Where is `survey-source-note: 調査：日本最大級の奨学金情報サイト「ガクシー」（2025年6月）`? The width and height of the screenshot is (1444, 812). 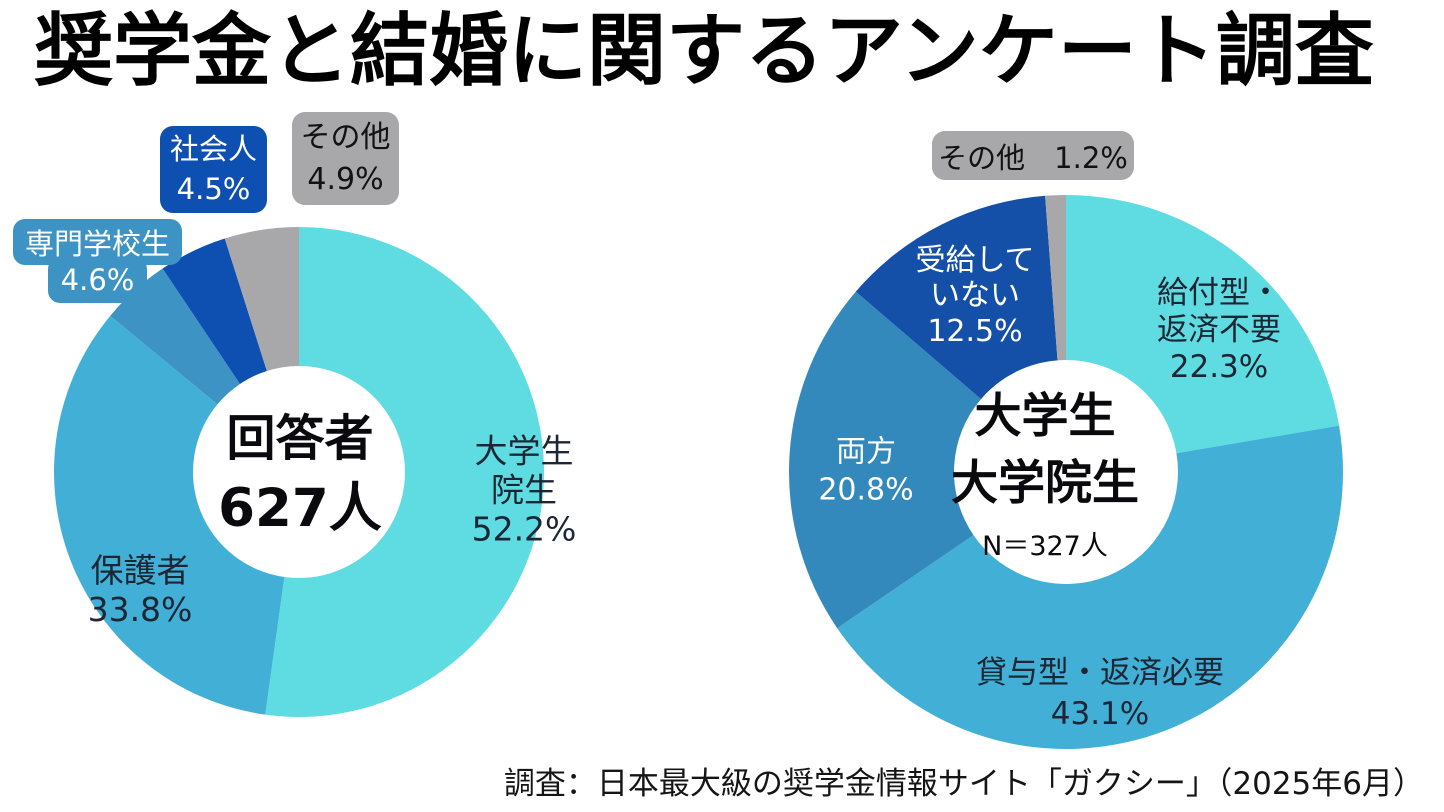
survey-source-note: 調査：日本最大級の奨学金情報サイト「ガクシー」（2025年6月） is located at coordinates (963, 784).